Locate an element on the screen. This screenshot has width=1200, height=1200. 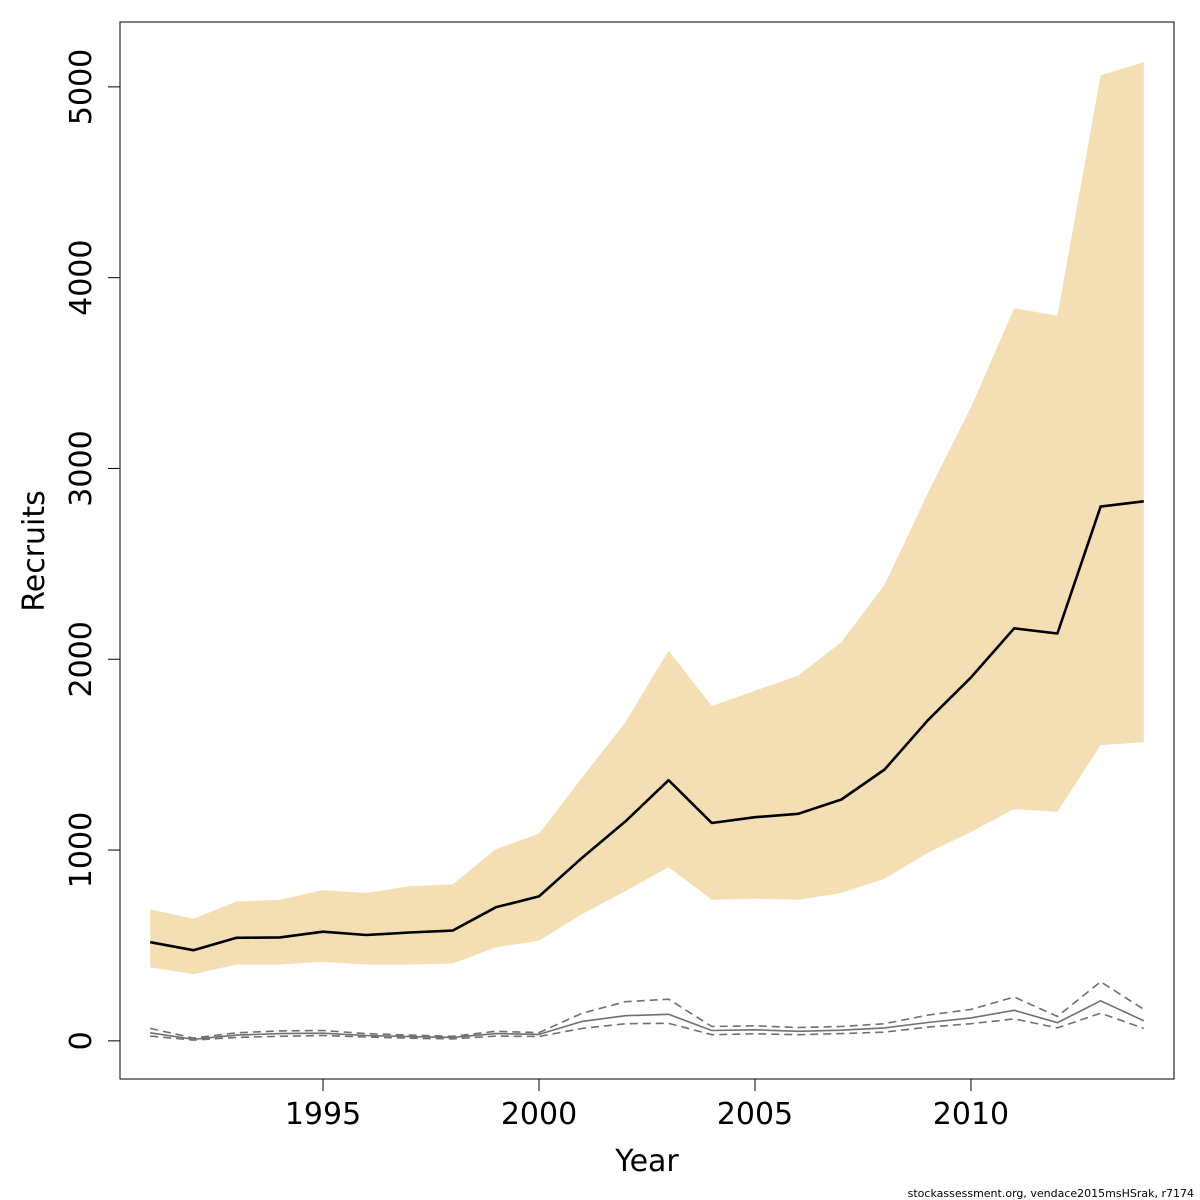
y-tick-label: 1000 is located at coordinates (81, 850).